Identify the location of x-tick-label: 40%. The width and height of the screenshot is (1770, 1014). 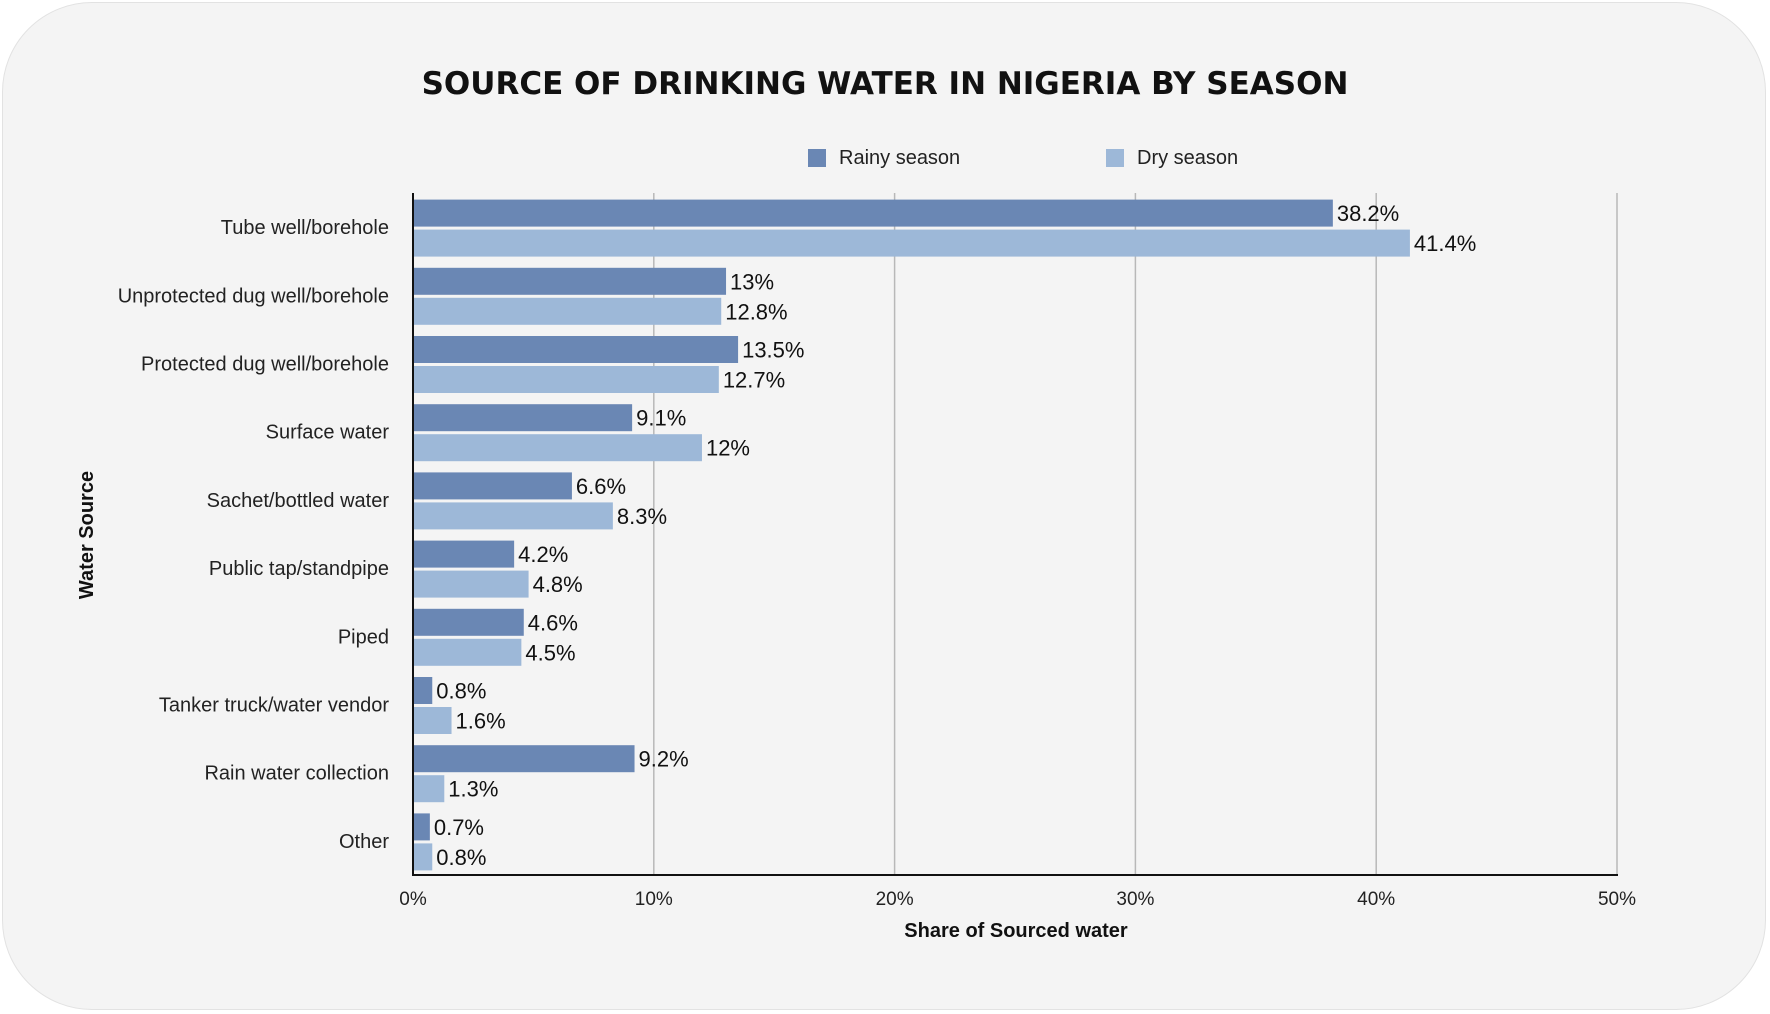
(1376, 899).